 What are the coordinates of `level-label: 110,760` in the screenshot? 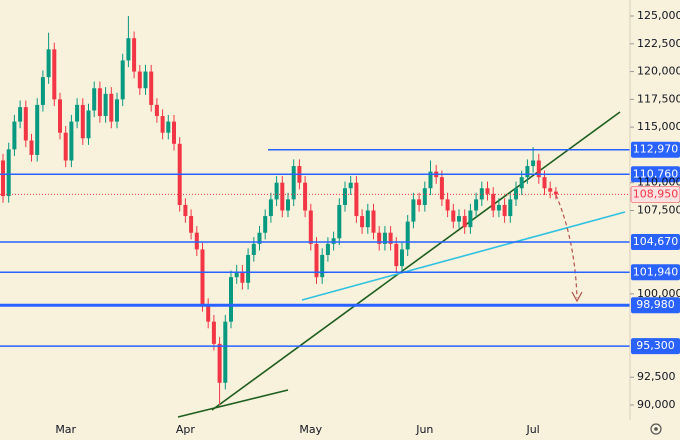 It's located at (656, 173).